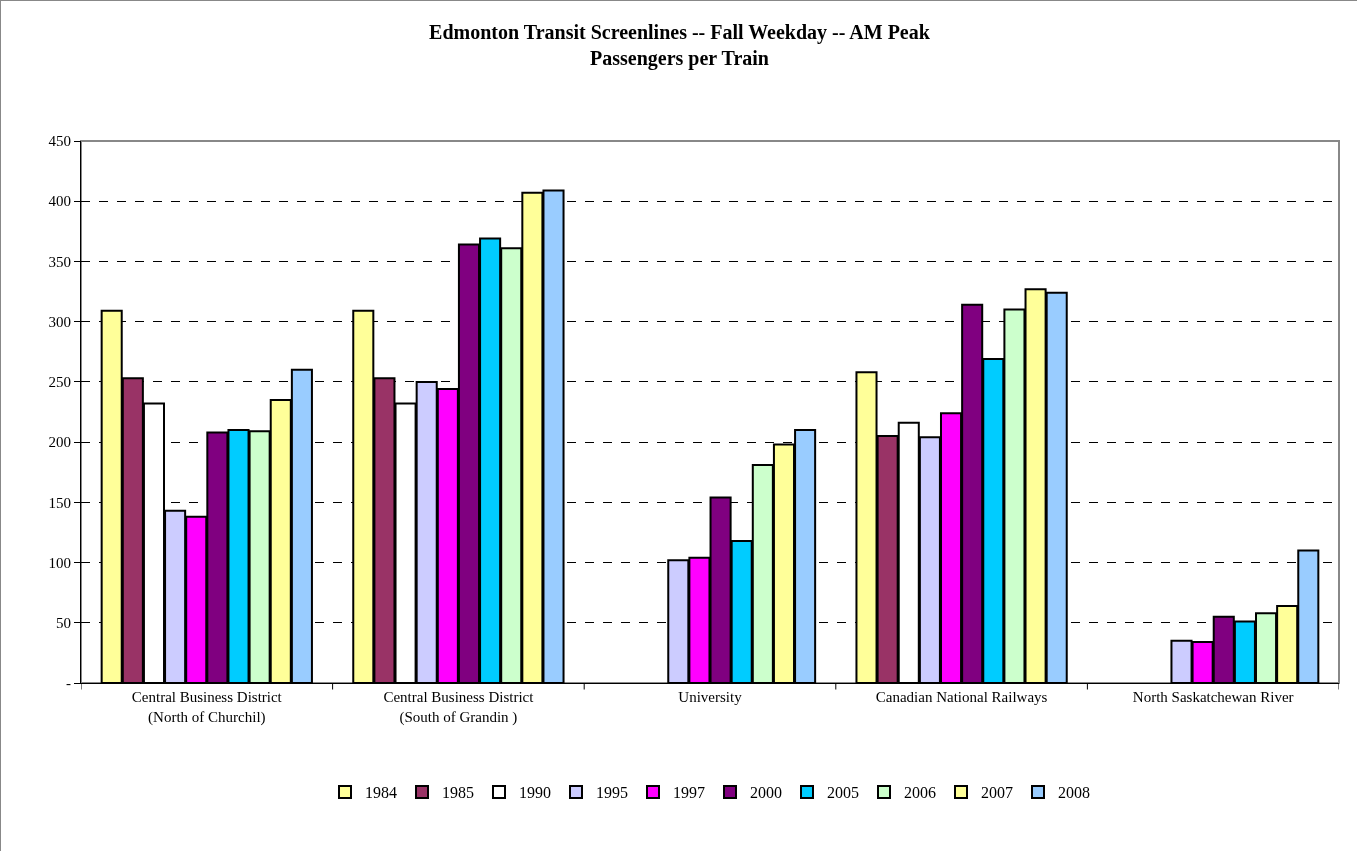 The width and height of the screenshot is (1357, 851). What do you see at coordinates (68, 683) in the screenshot?
I see `y-tick-label: -` at bounding box center [68, 683].